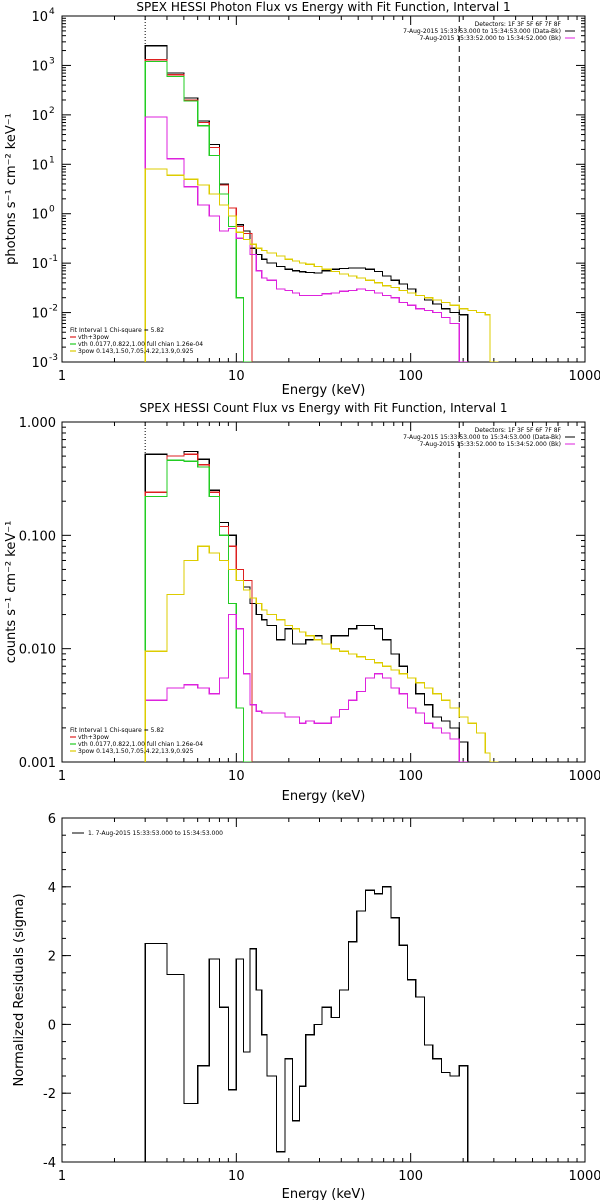  Describe the element at coordinates (11, 592) in the screenshot. I see `y-axis-label: counts s⁻¹ cm⁻² keV⁻¹` at that location.